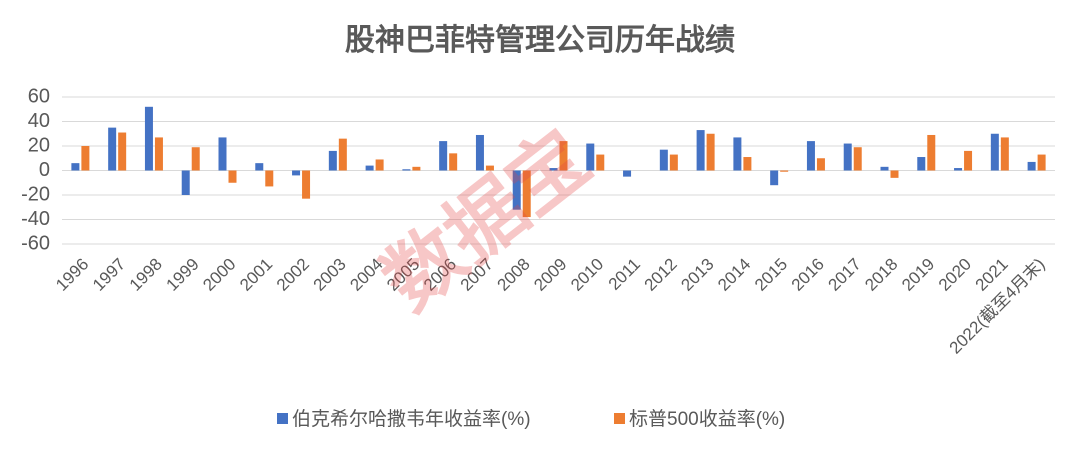 This screenshot has height=450, width=1080. I want to click on x-tick-label: 2012, so click(661, 275).